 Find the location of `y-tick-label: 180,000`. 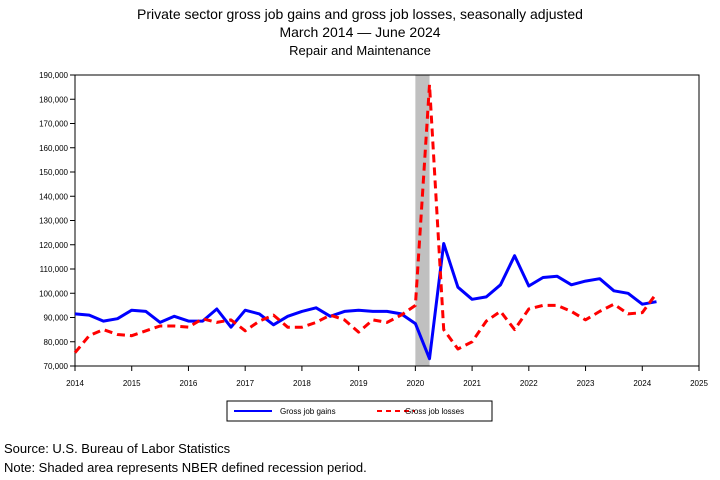

y-tick-label: 180,000 is located at coordinates (53, 99).